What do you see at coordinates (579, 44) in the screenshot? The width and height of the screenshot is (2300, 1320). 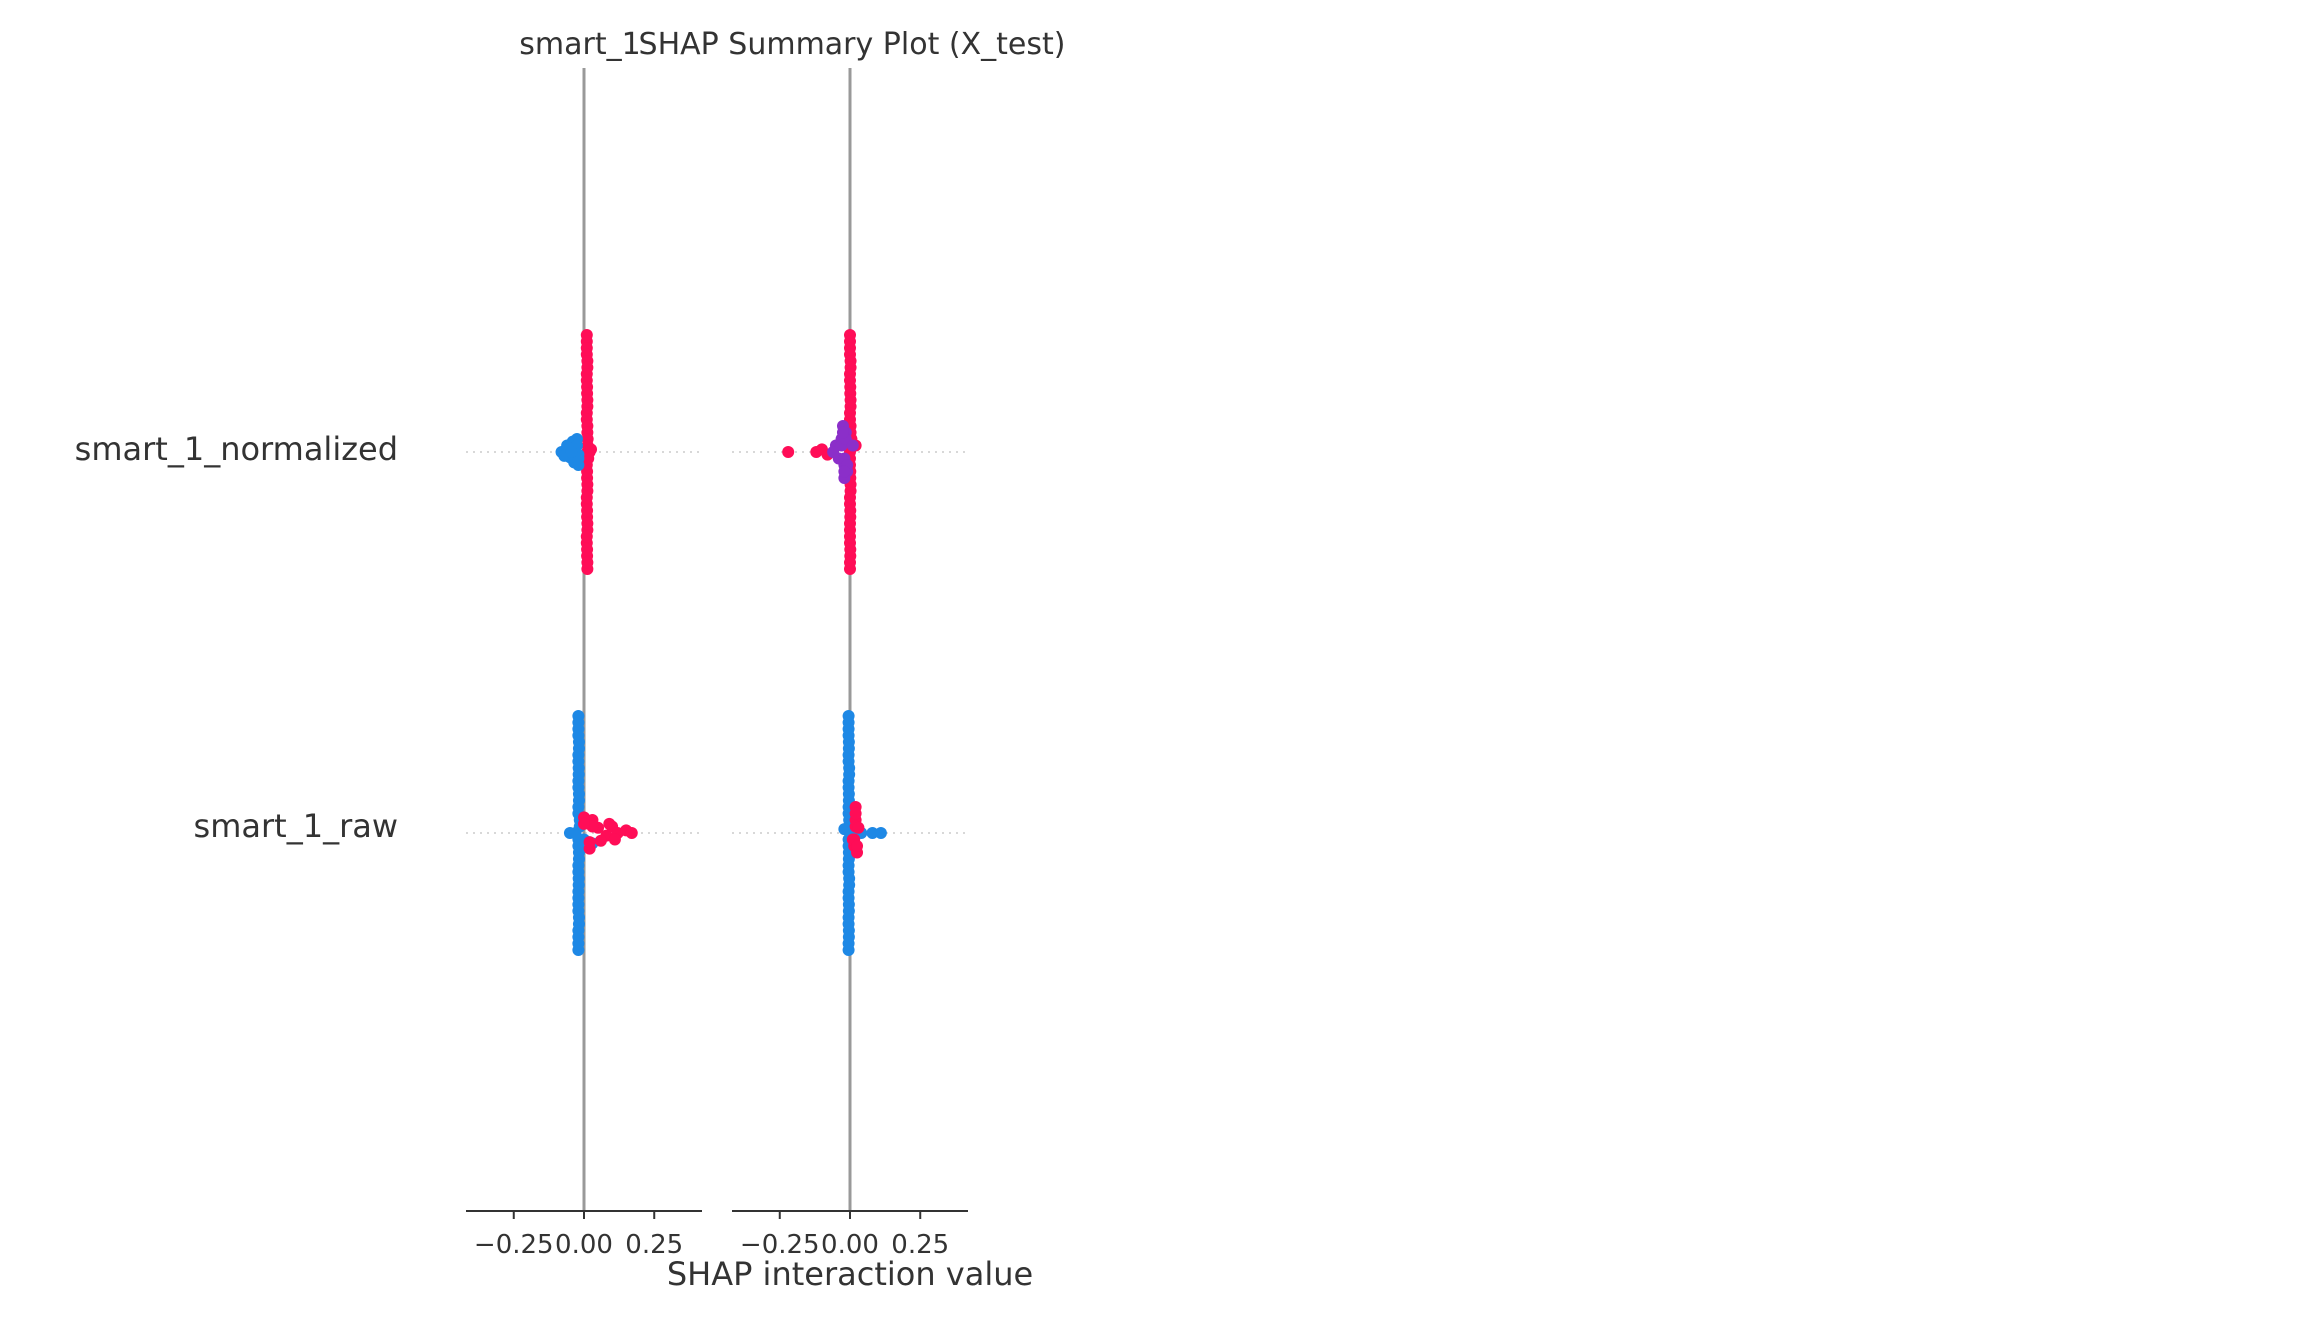 I see `left-panel-title: smart_1` at bounding box center [579, 44].